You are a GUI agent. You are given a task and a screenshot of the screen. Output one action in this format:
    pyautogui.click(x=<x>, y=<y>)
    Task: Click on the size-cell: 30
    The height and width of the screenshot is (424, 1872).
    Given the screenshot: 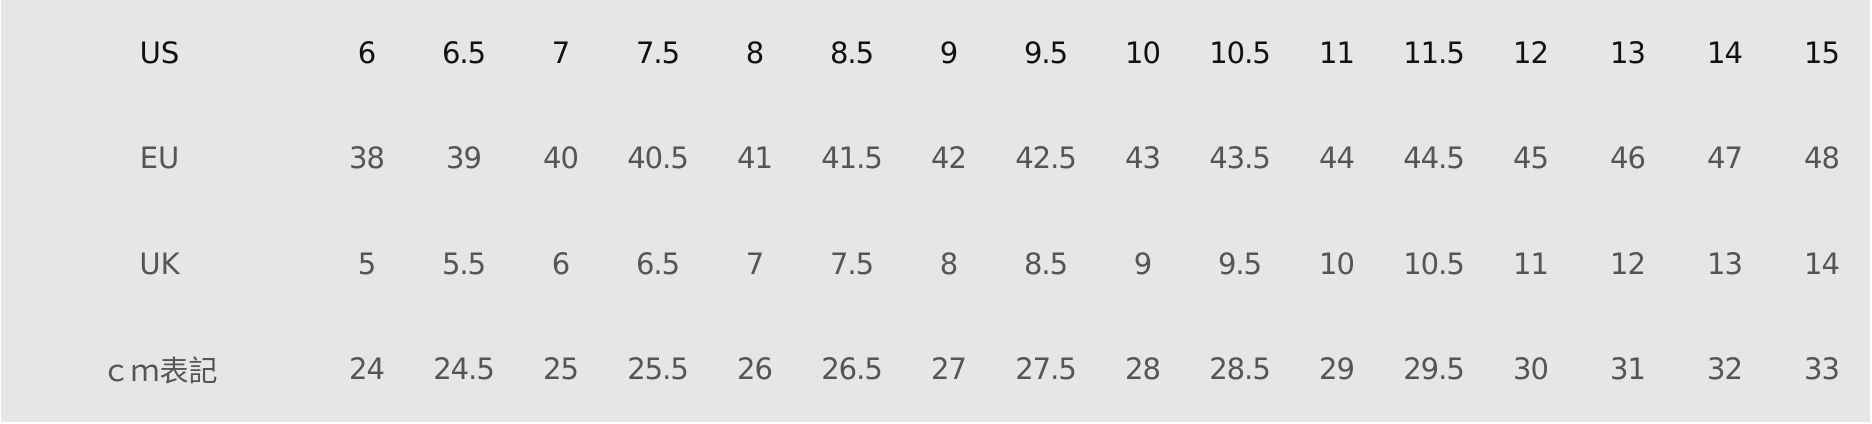 What is the action you would take?
    pyautogui.click(x=1531, y=369)
    